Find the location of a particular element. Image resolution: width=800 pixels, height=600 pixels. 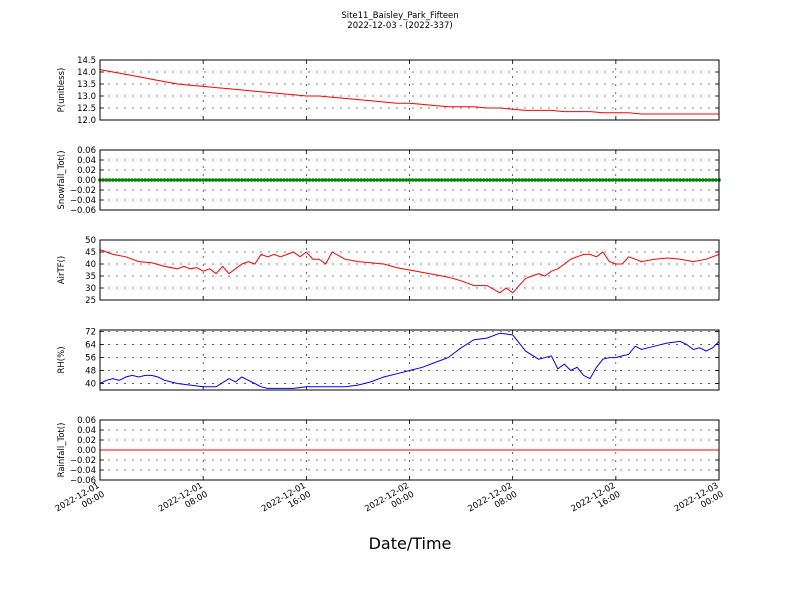

y-tick-label: 14.5 is located at coordinates (86, 61).